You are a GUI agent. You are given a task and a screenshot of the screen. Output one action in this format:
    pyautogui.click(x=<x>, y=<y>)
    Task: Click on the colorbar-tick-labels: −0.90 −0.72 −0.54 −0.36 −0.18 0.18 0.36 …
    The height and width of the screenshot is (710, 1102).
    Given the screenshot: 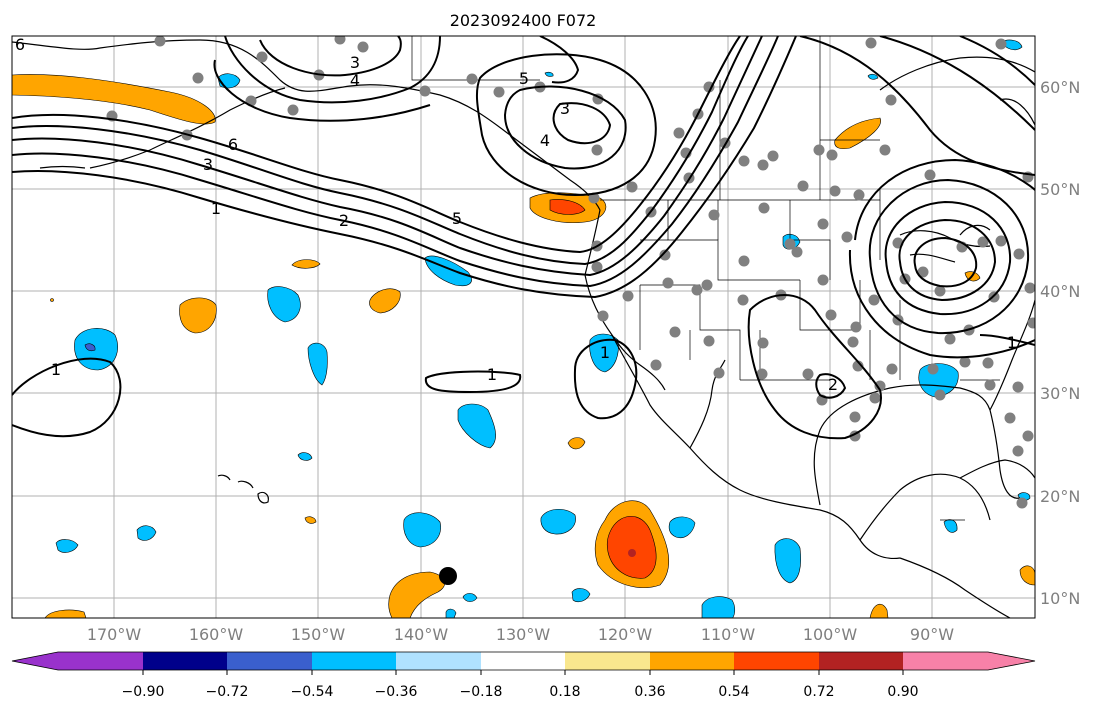 What is the action you would take?
    pyautogui.click(x=520, y=692)
    